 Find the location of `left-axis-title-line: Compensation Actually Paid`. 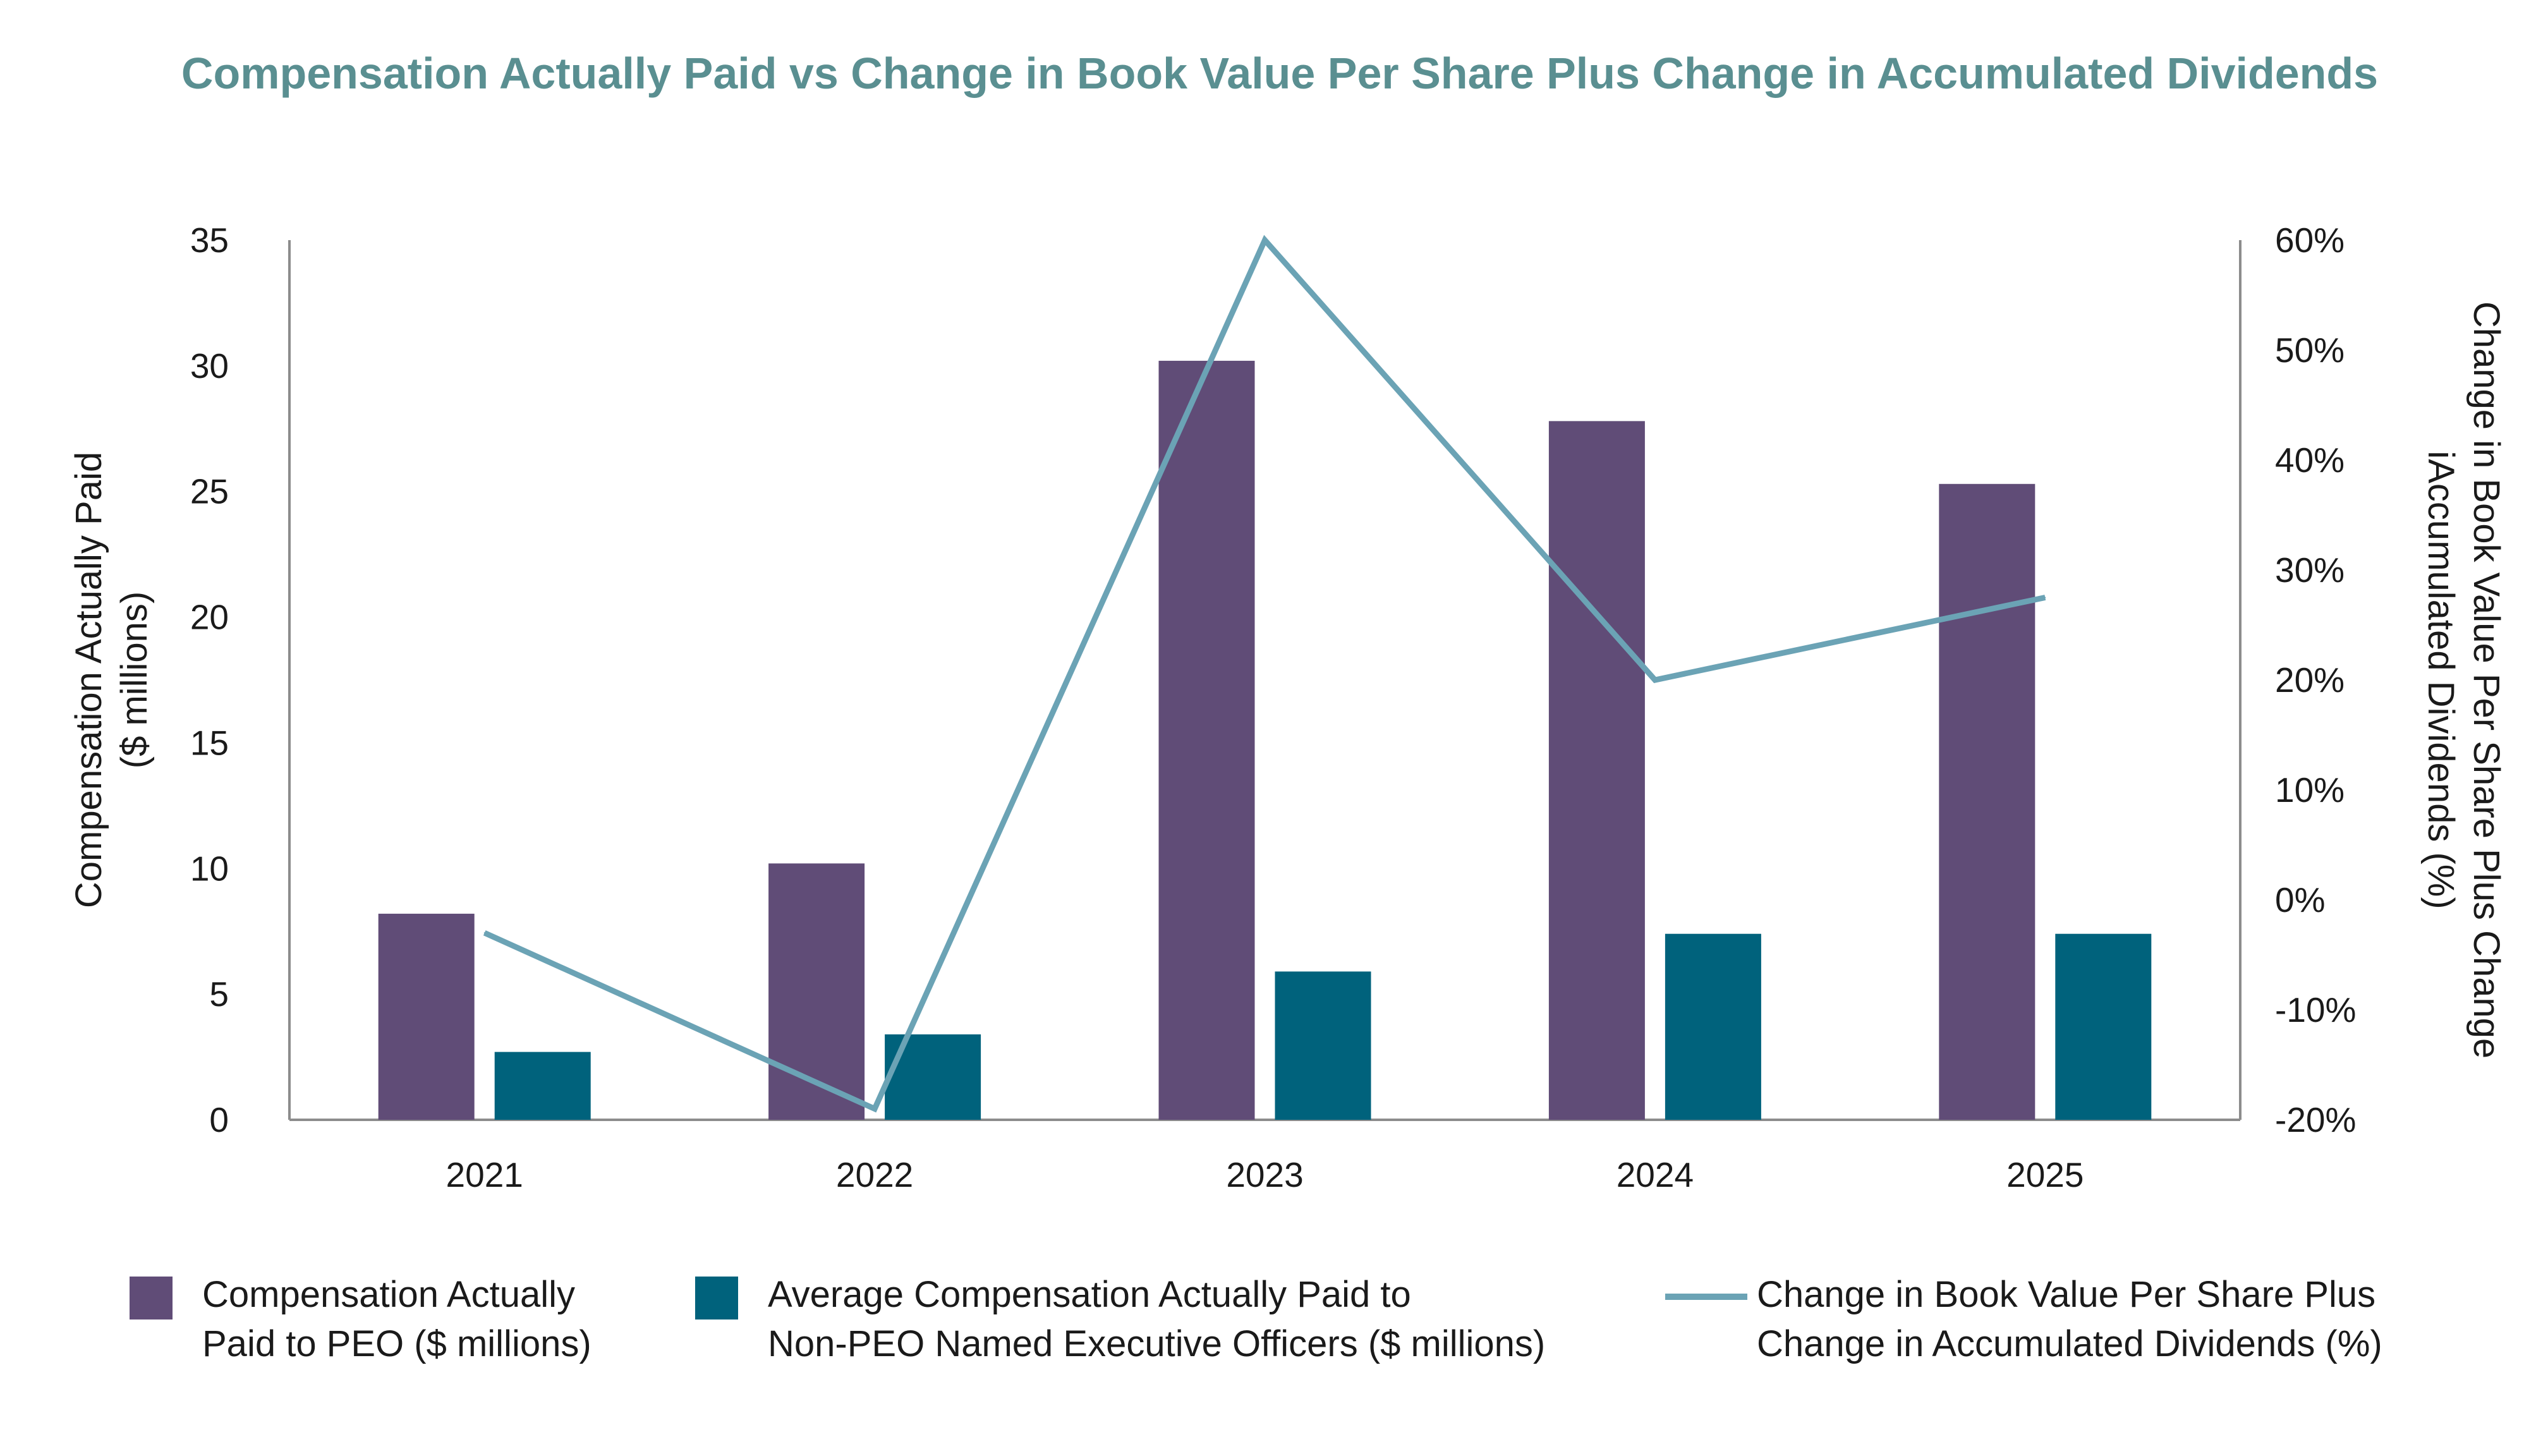

left-axis-title-line: Compensation Actually Paid is located at coordinates (88, 680).